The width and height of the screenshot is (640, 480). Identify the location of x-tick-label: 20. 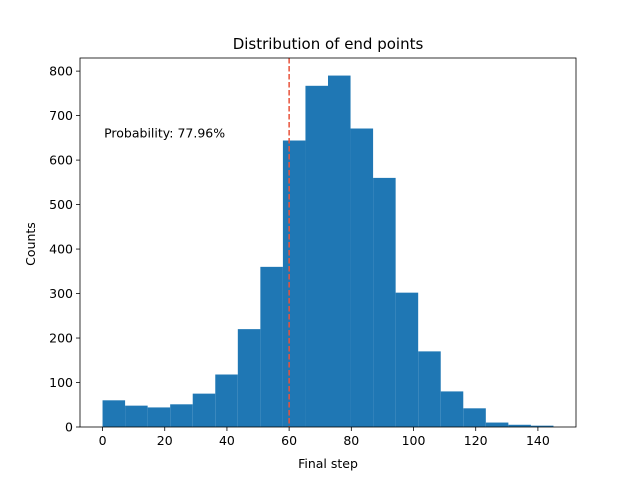
(165, 440).